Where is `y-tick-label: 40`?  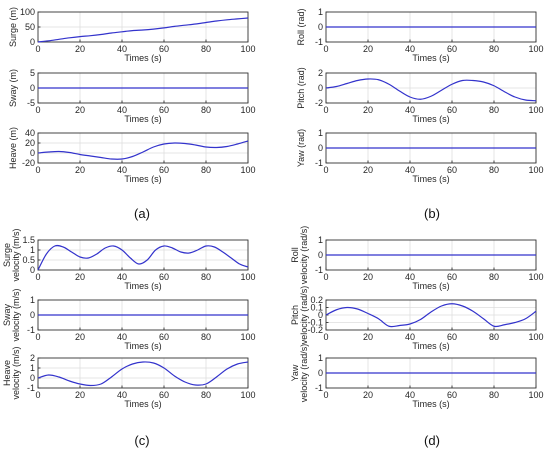 y-tick-label: 40 is located at coordinates (30, 133).